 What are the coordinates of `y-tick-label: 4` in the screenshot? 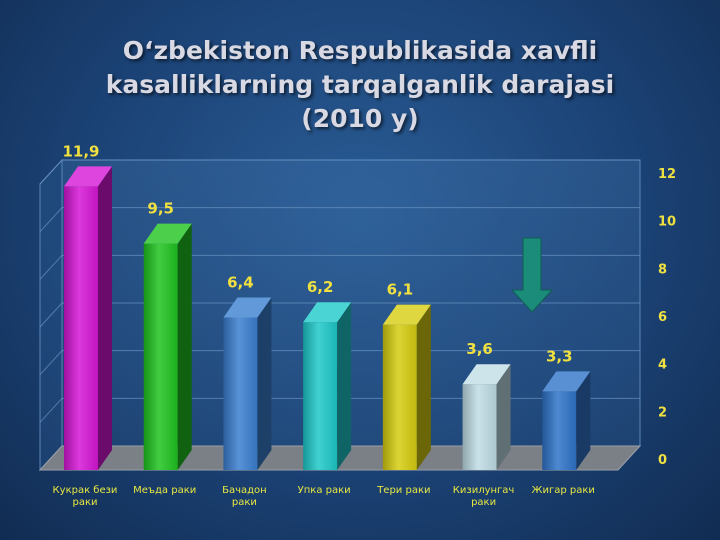 It's located at (662, 365).